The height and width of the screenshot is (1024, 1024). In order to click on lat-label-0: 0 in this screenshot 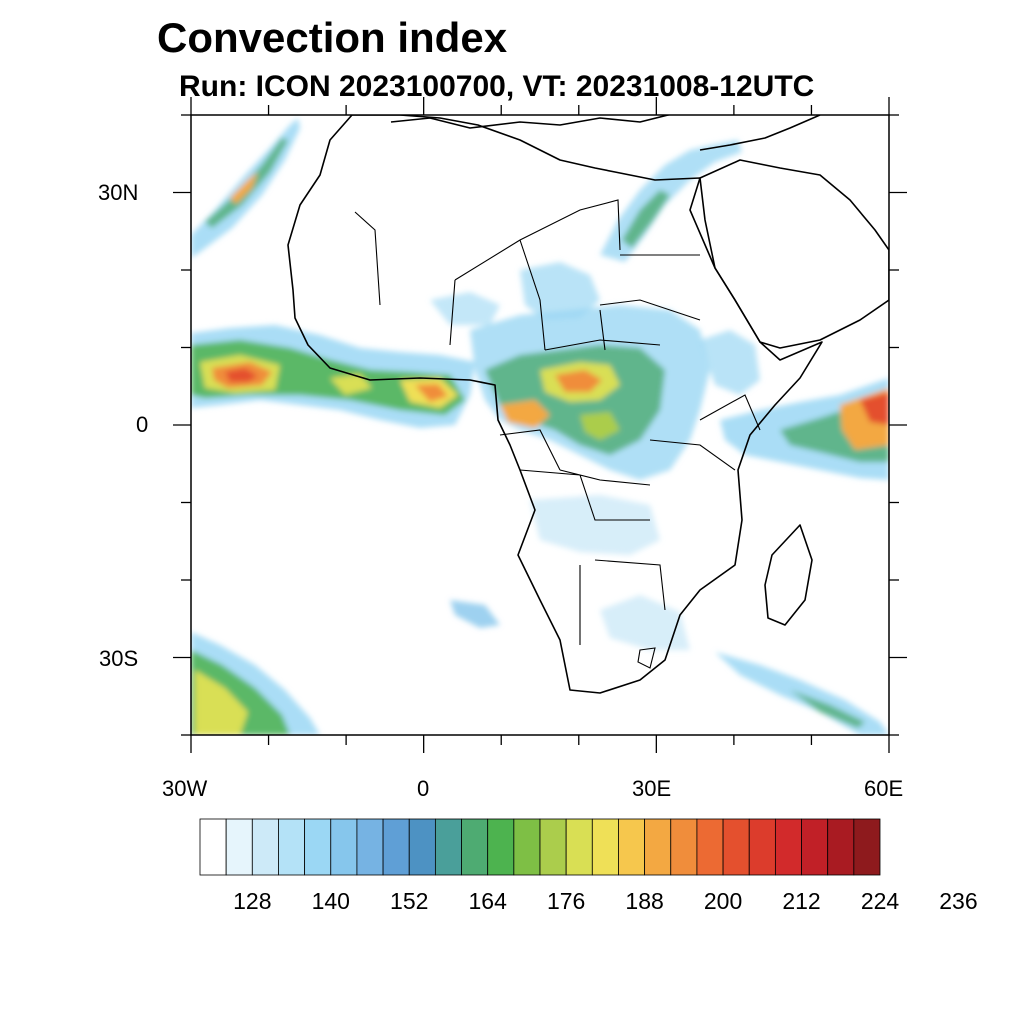, I will do `click(142, 424)`.